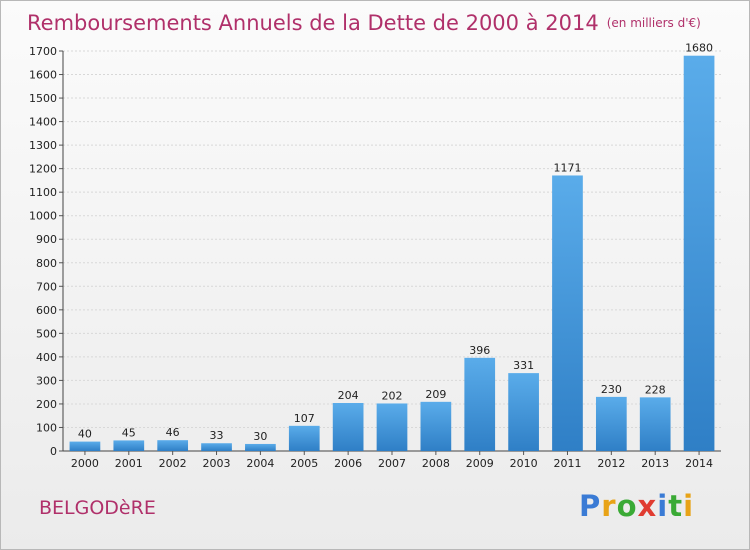 This screenshot has height=550, width=750. I want to click on proxiti-logo: Proxiti, so click(636, 506).